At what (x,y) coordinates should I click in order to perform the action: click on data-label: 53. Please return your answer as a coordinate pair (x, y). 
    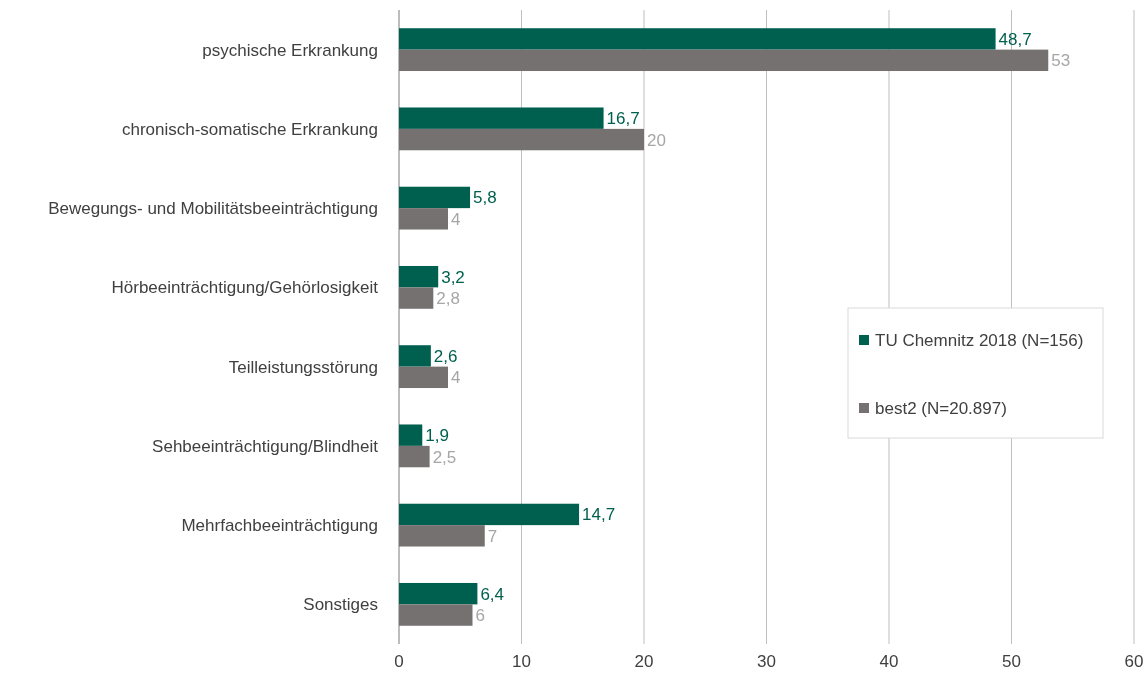
    Looking at the image, I should click on (1061, 61).